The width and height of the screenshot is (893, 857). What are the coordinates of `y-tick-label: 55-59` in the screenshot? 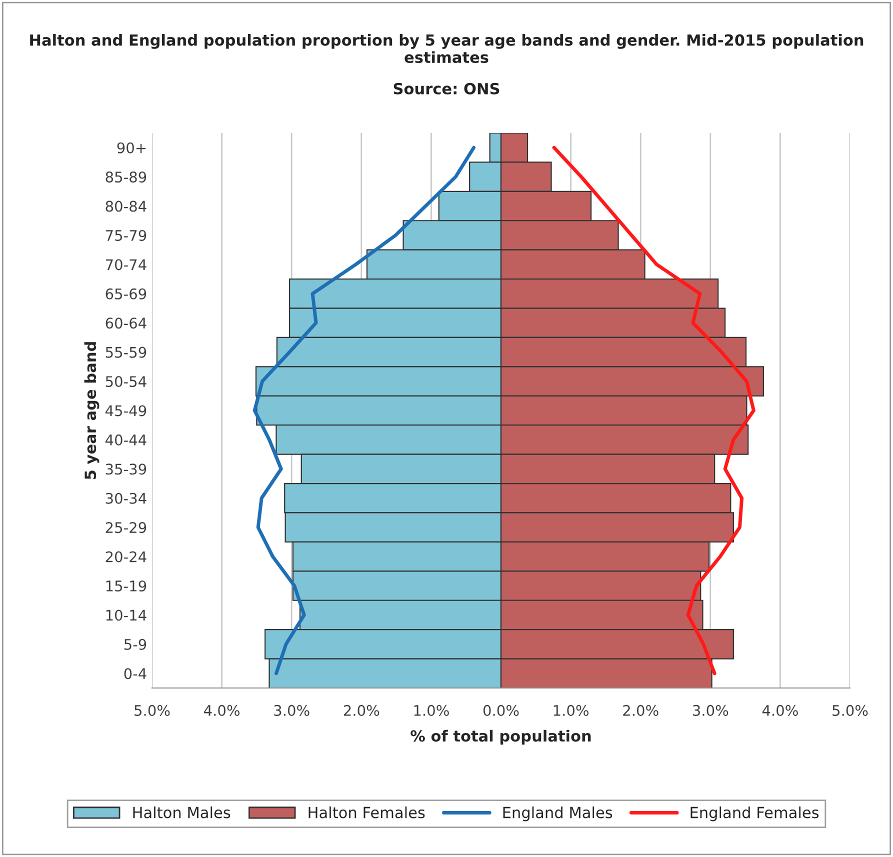 It's located at (126, 352).